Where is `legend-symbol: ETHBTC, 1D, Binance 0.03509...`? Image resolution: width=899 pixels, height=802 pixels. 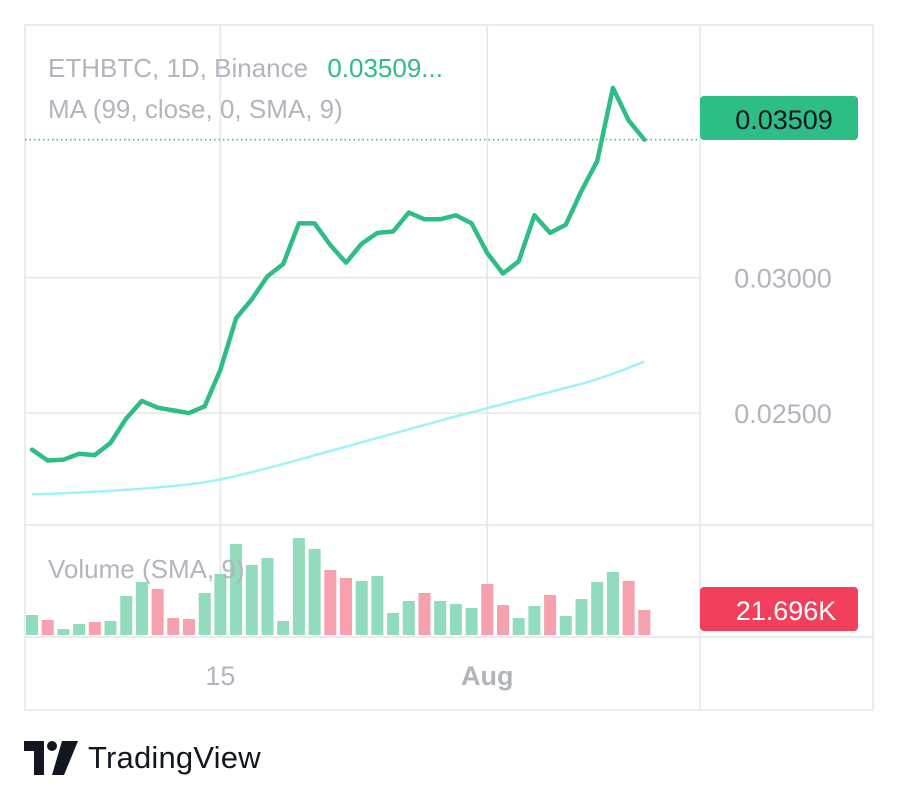 legend-symbol: ETHBTC, 1D, Binance 0.03509... is located at coordinates (245, 68).